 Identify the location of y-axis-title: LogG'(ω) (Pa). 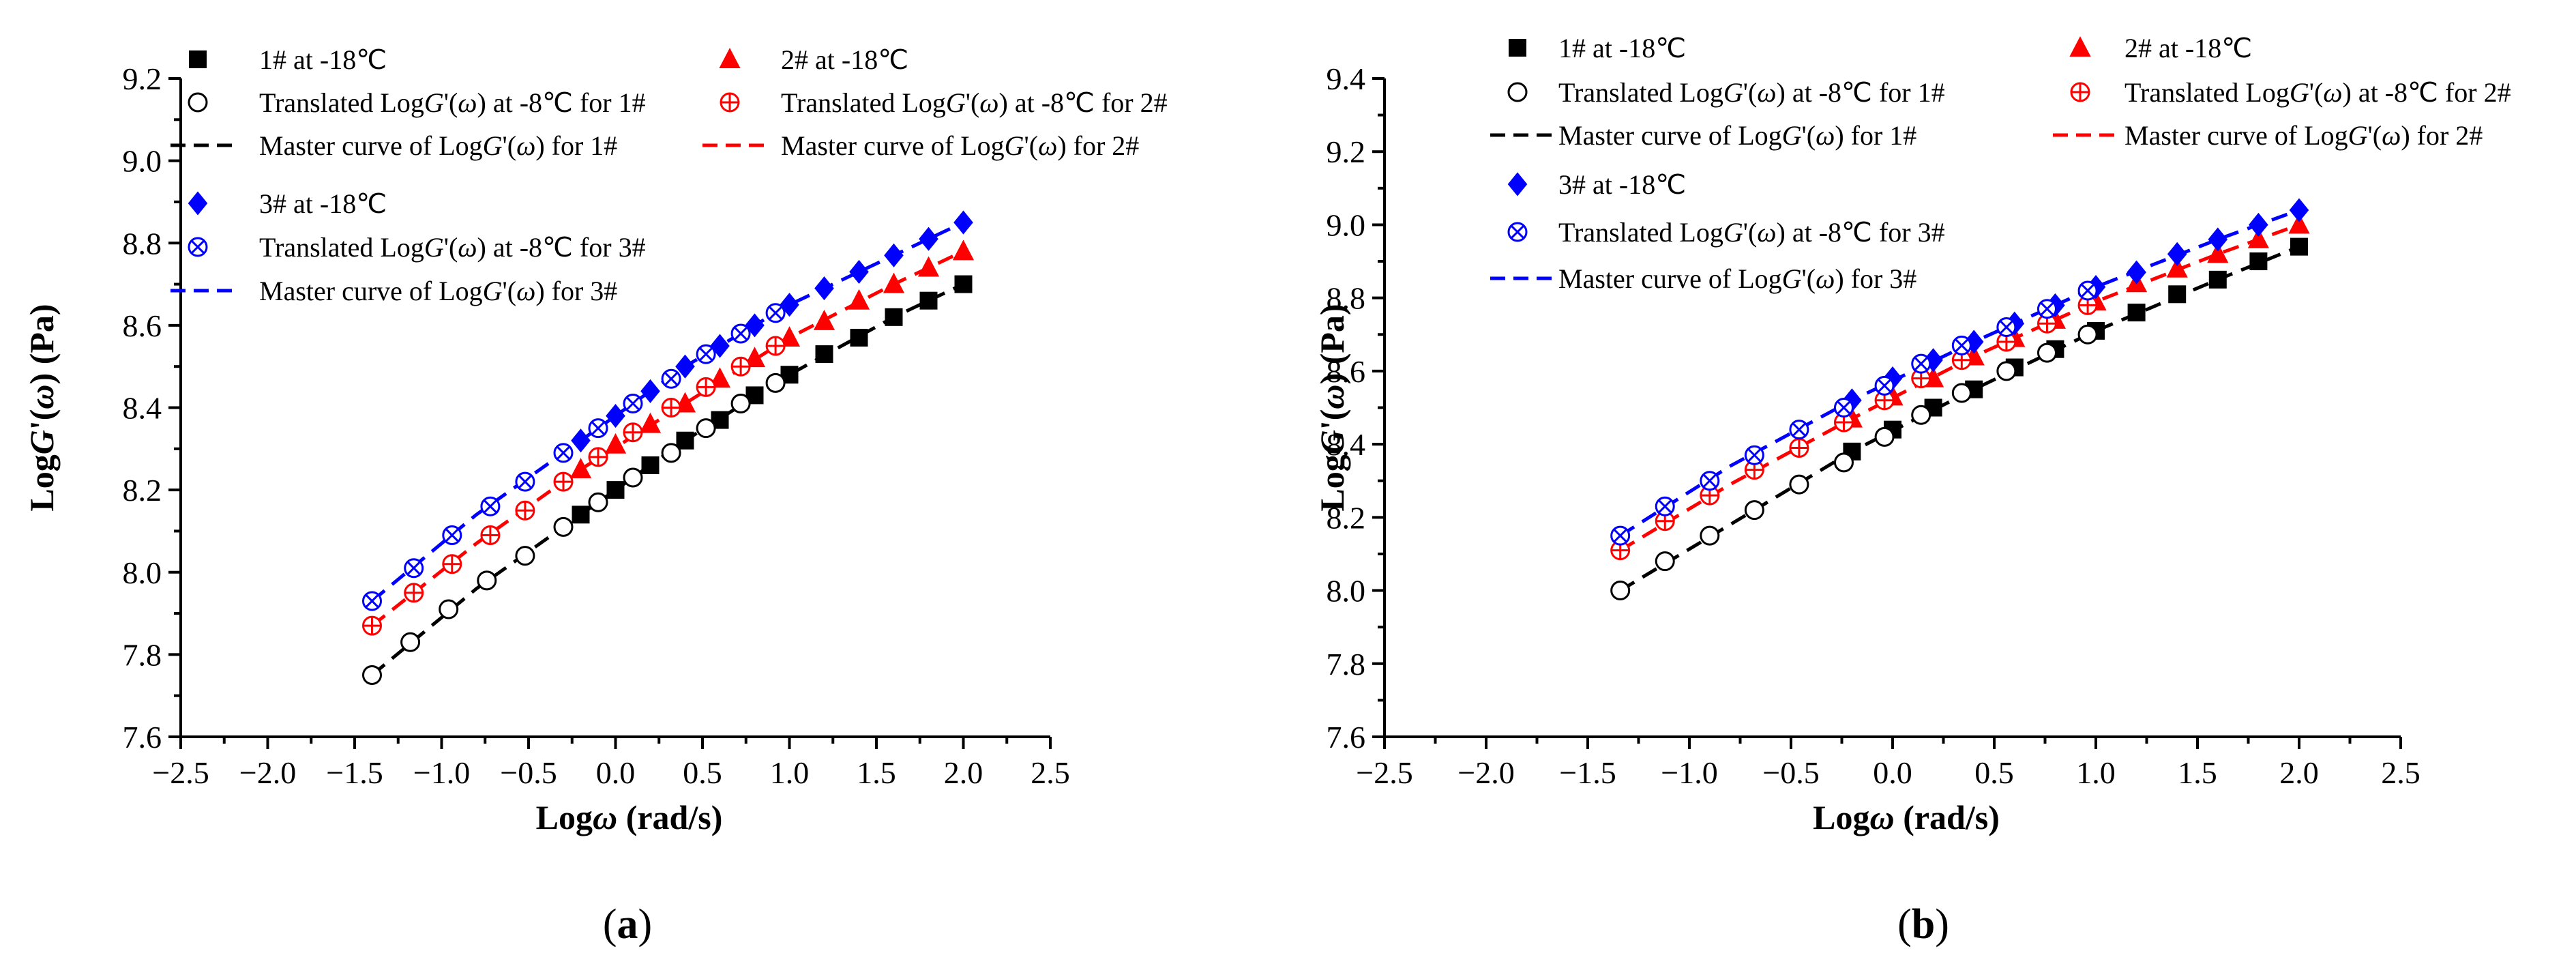
(42, 407).